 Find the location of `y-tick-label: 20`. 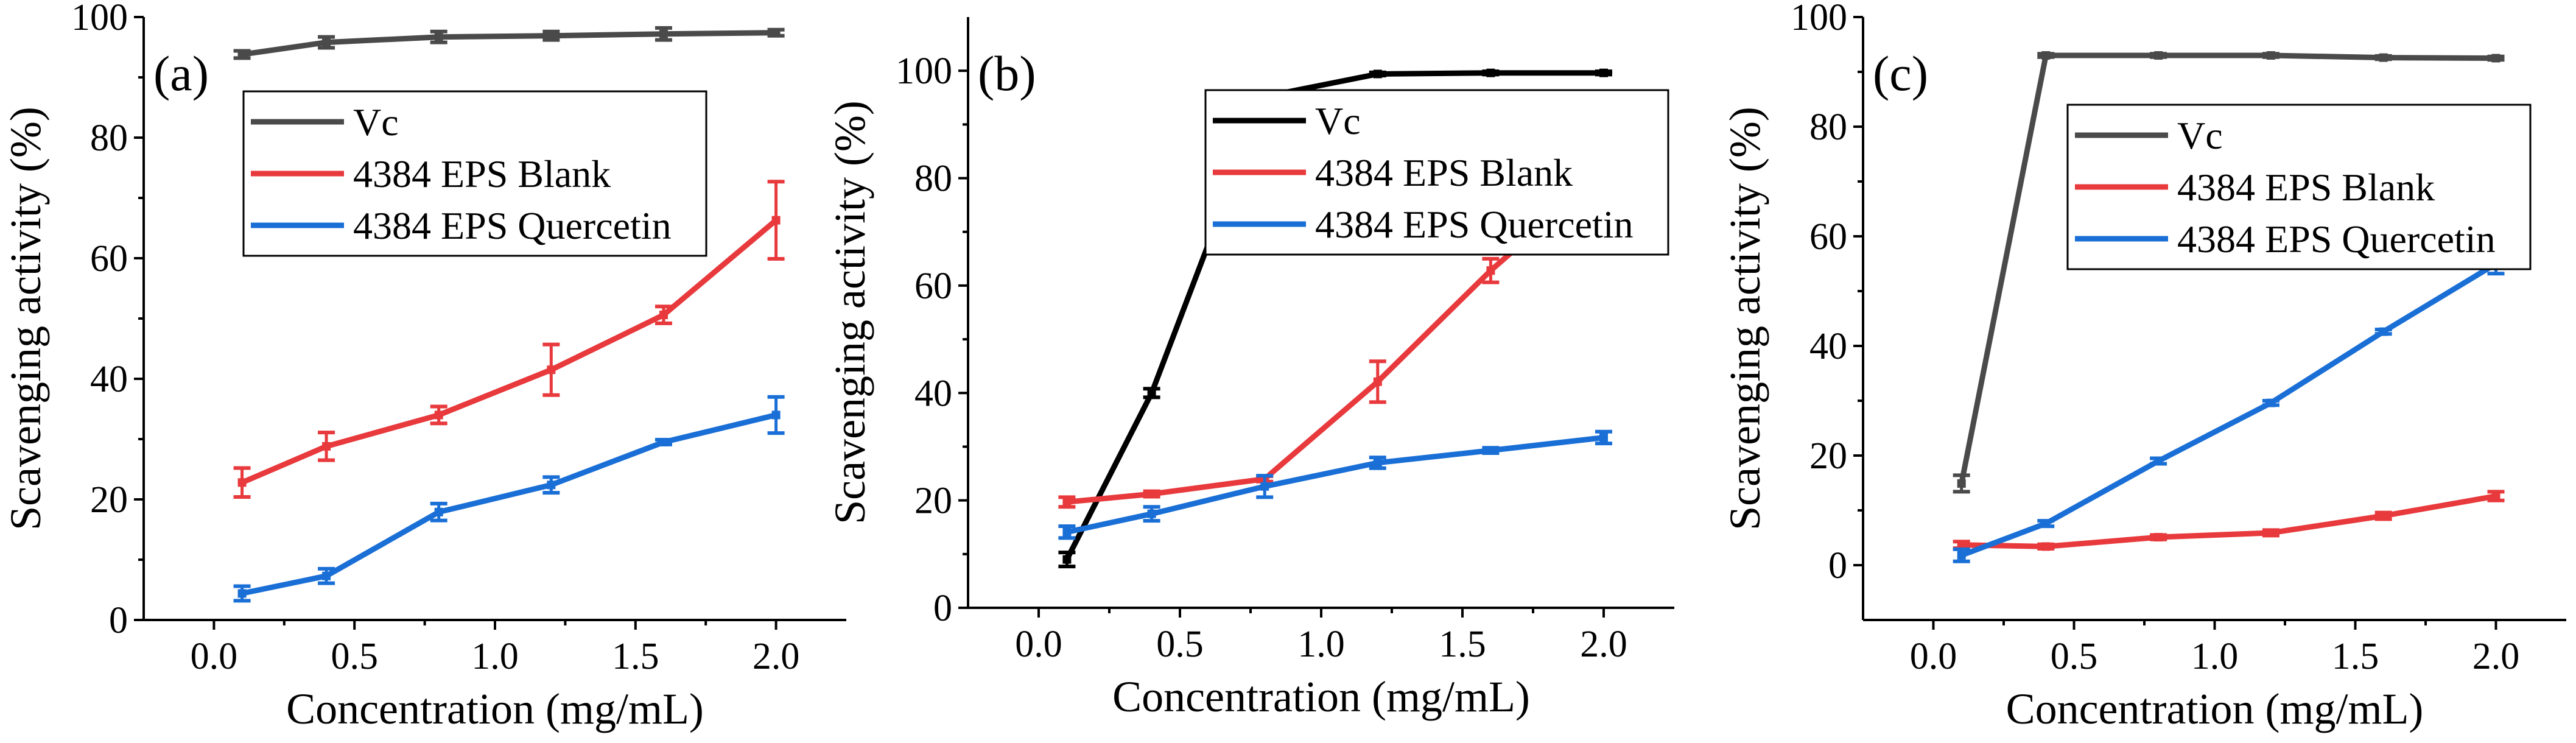

y-tick-label: 20 is located at coordinates (1828, 456).